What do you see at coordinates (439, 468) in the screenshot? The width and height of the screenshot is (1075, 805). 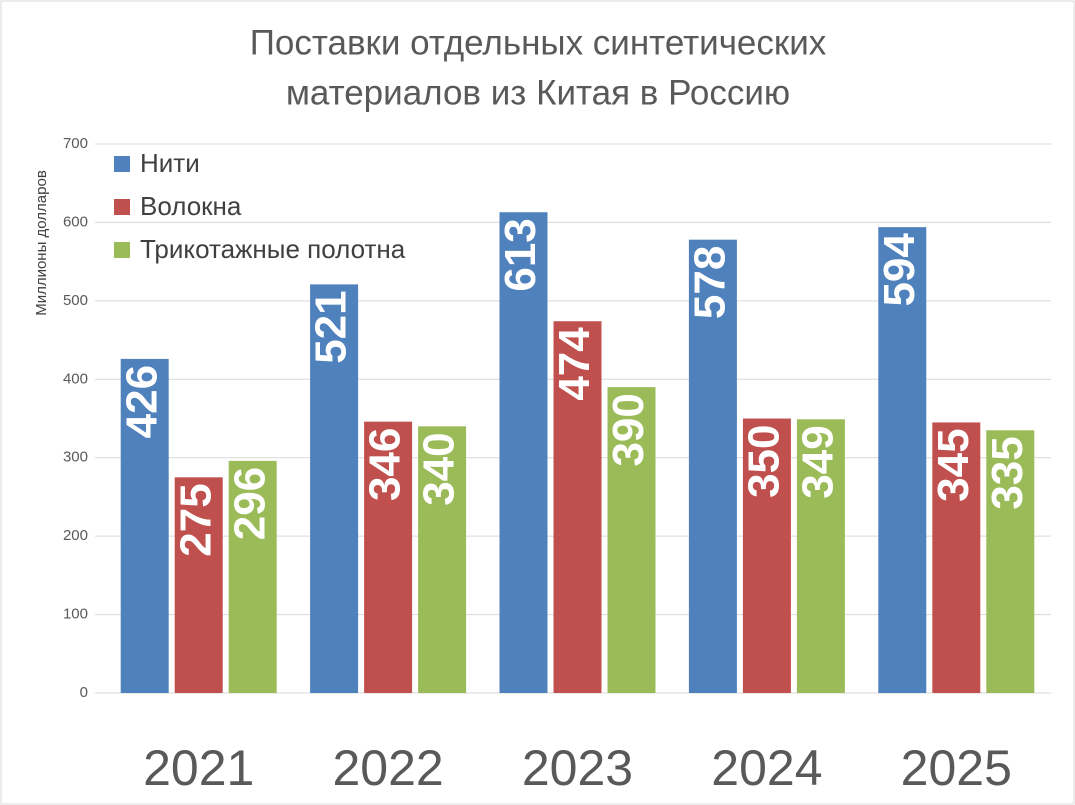 I see `data-label: 340` at bounding box center [439, 468].